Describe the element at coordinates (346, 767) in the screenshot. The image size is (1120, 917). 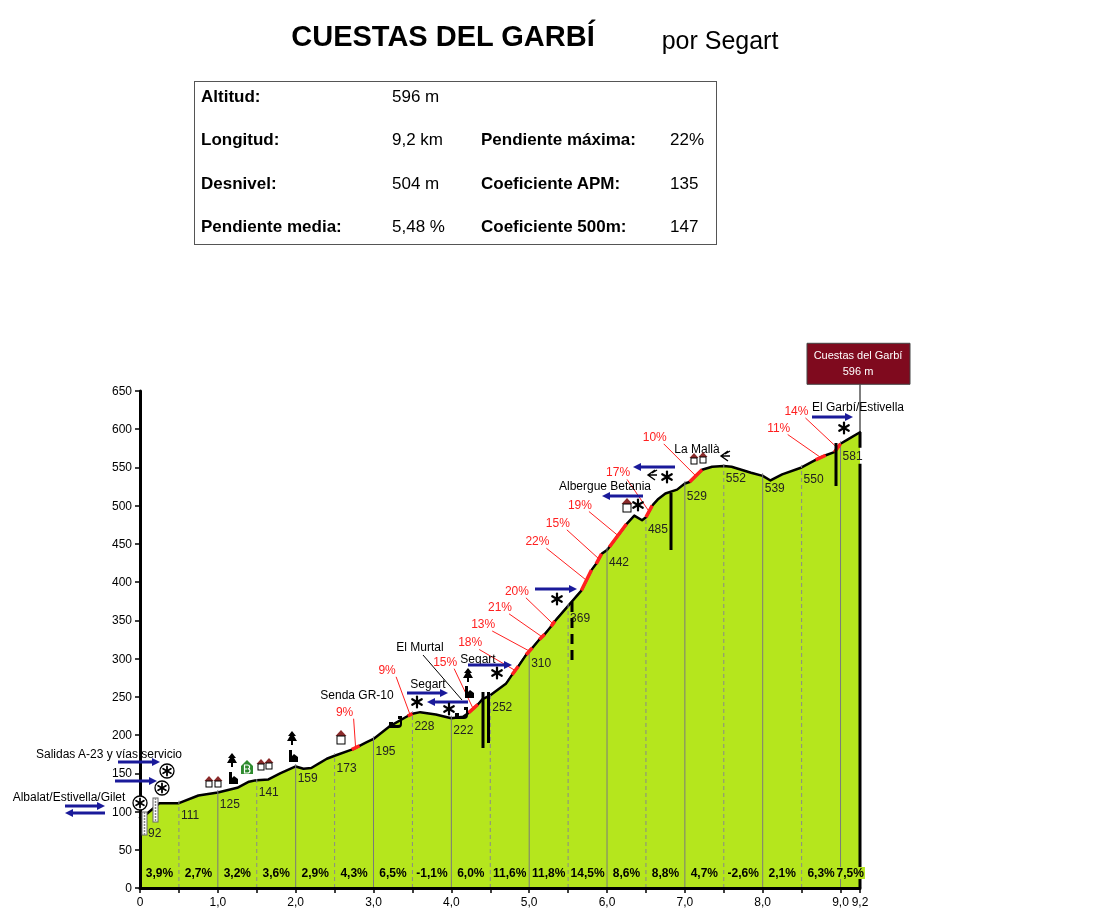
I see `data-label: 173` at that location.